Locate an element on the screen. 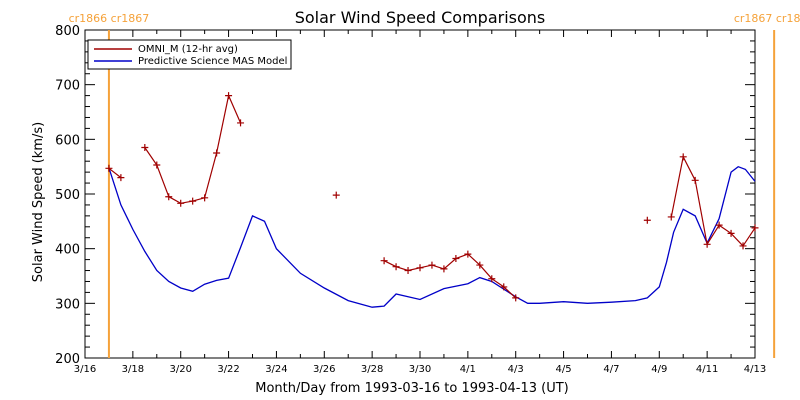 This screenshot has width=800, height=400. x-tick-label: 4/11 is located at coordinates (707, 369).